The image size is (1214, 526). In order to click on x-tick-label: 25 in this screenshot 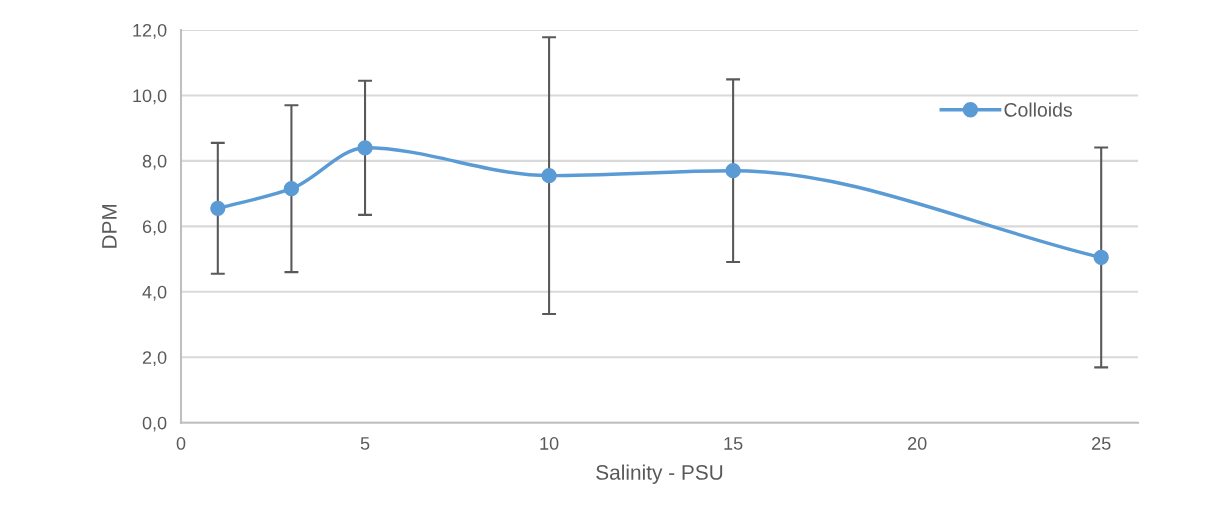, I will do `click(1101, 443)`.